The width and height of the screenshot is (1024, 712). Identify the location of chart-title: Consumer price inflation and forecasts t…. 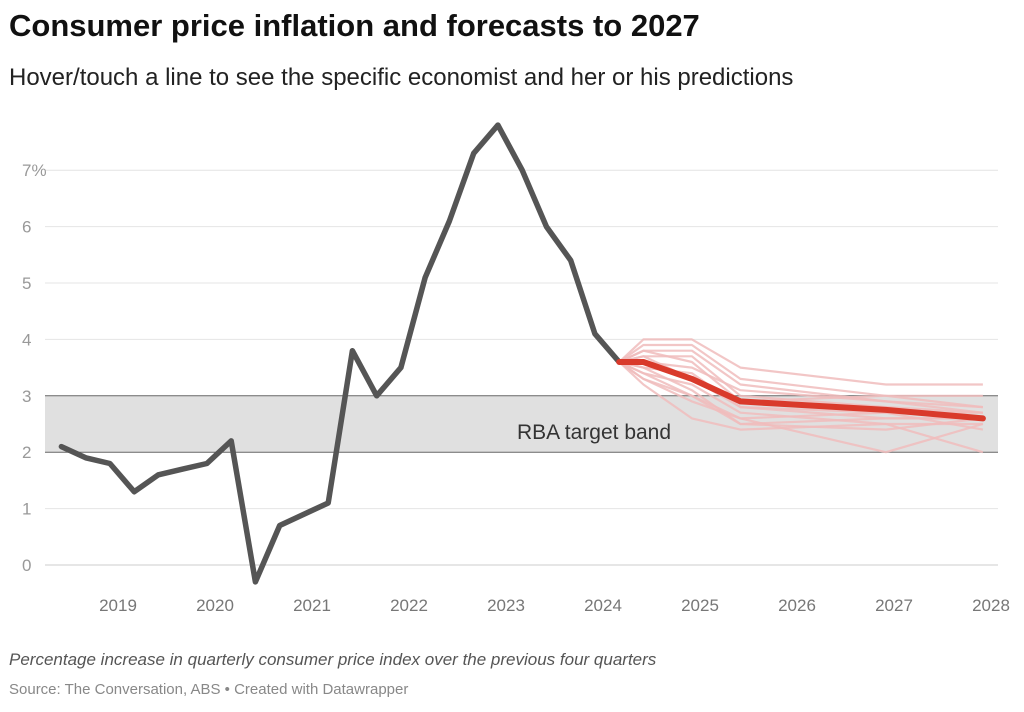
(354, 25).